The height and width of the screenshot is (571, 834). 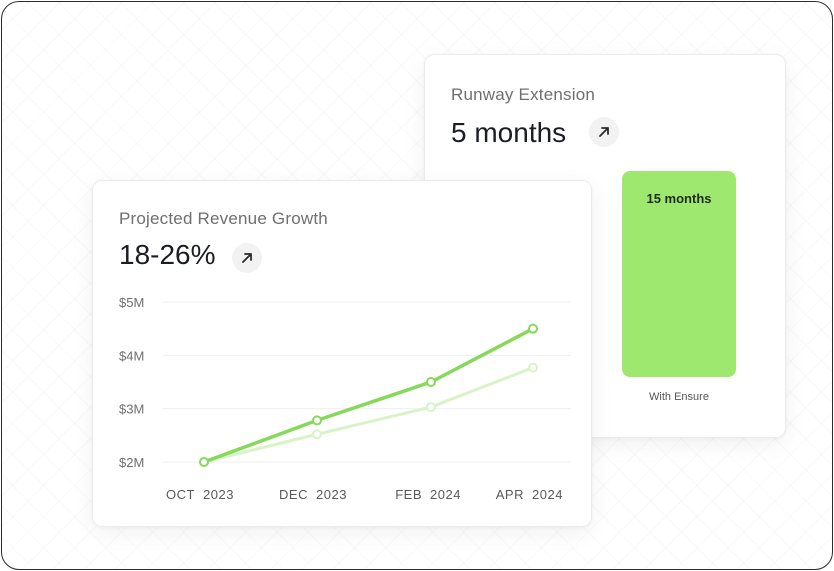 I want to click on y-tick-label: $3M, so click(x=131, y=409).